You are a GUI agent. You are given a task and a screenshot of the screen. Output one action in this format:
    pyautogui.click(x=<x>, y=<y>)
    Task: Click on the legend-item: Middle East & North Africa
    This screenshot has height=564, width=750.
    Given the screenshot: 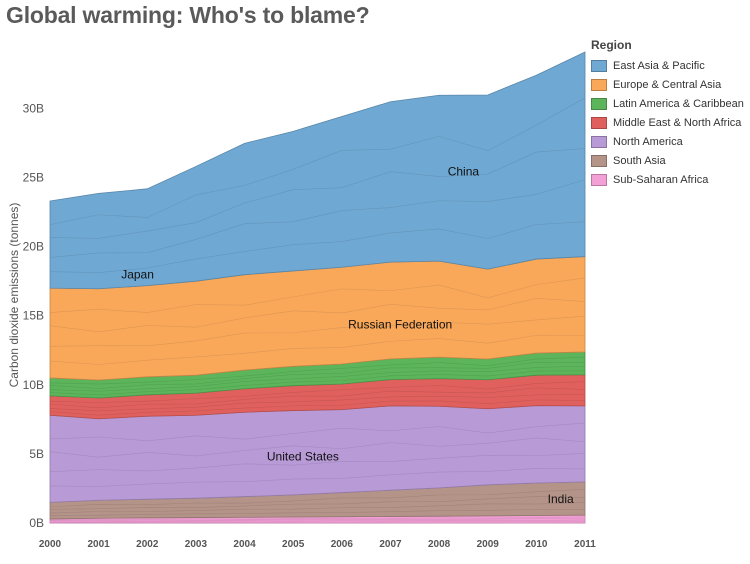 What is the action you would take?
    pyautogui.click(x=667, y=122)
    